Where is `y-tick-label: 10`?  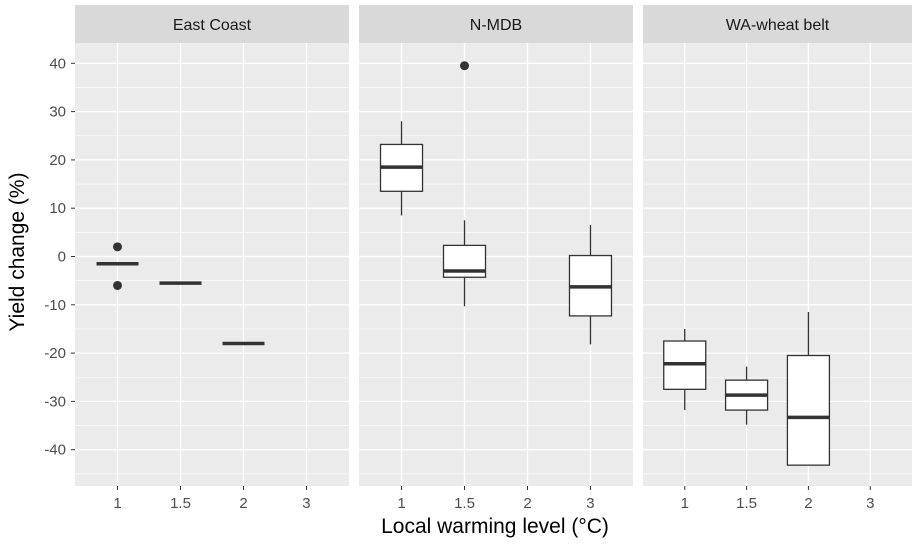 y-tick-label: 10 is located at coordinates (57, 208).